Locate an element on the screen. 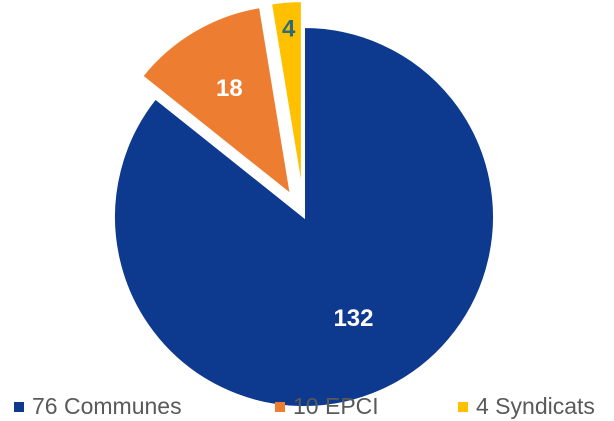 Image resolution: width=614 pixels, height=421 pixels. data-label-1: 132 is located at coordinates (353, 318).